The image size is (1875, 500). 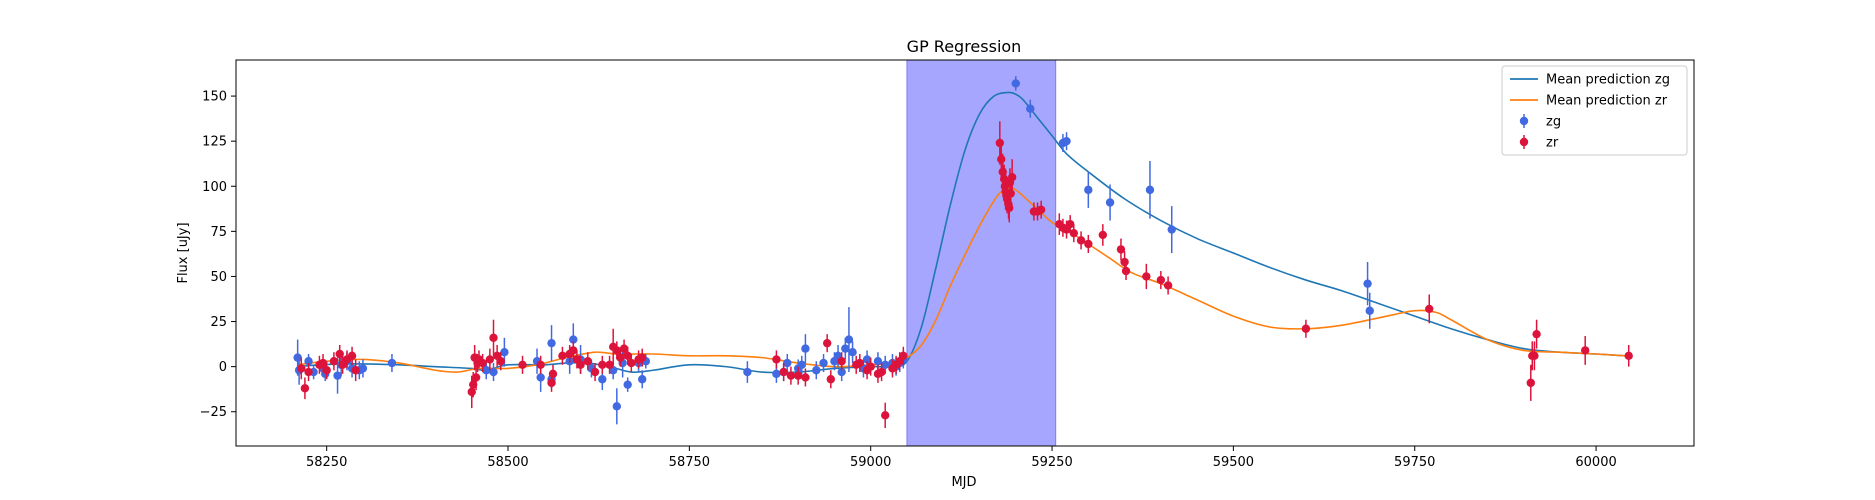 I want to click on y-tick-label: 125, so click(x=214, y=142).